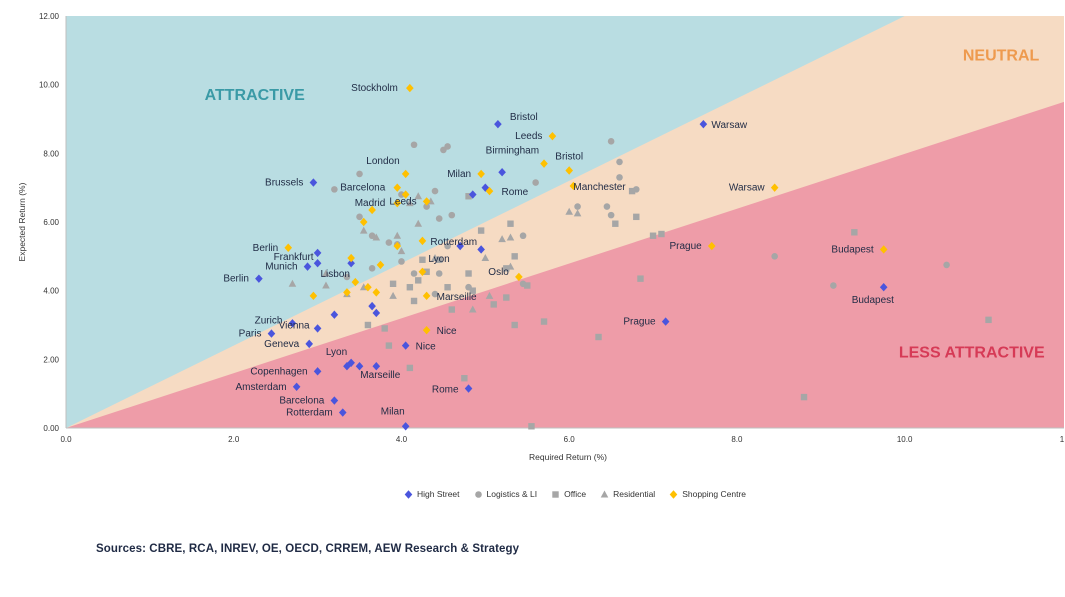  What do you see at coordinates (382, 161) in the screenshot?
I see `point-label-london: London` at bounding box center [382, 161].